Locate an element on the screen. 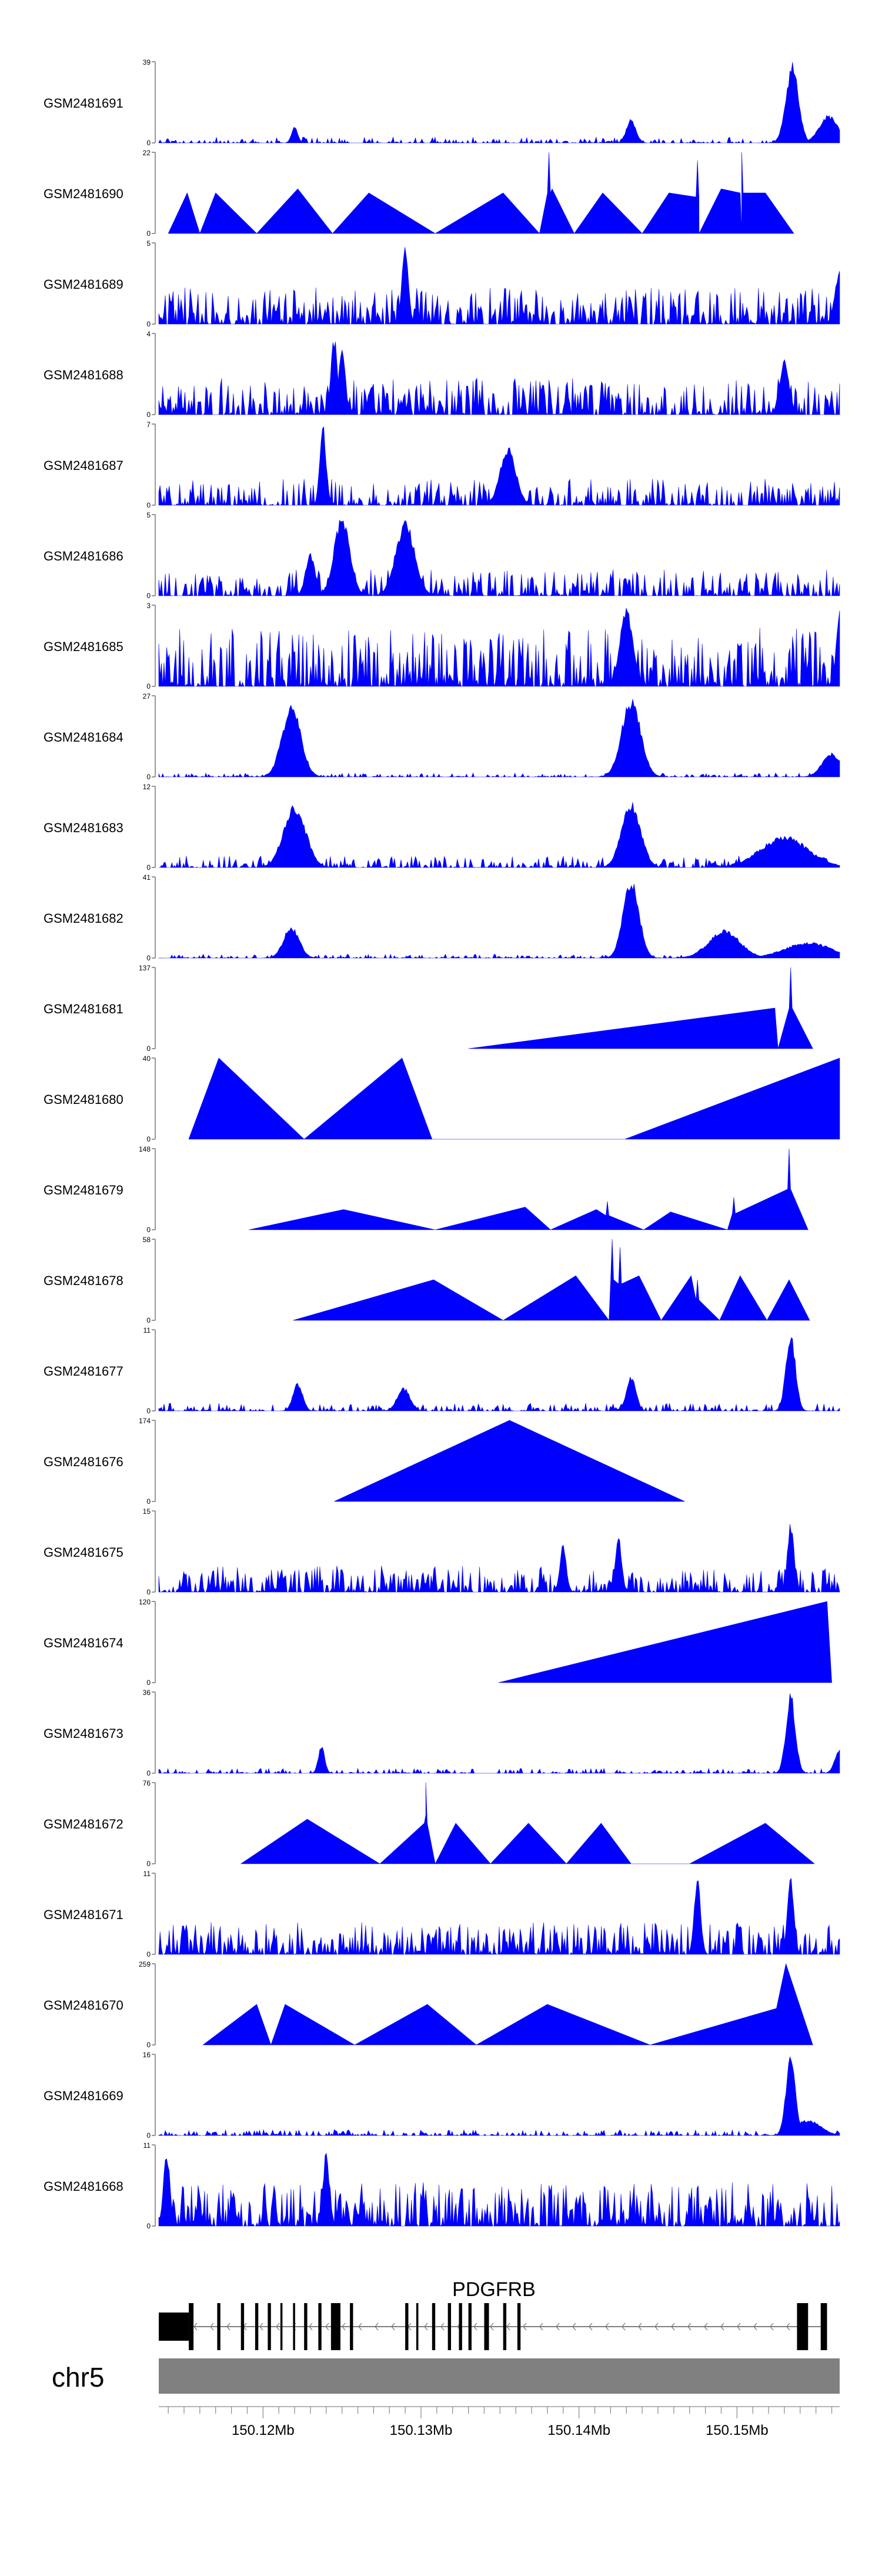 Image resolution: width=882 pixels, height=2576 pixels. track-GSM2481689: GSM2481689 5 0 is located at coordinates (442, 283).